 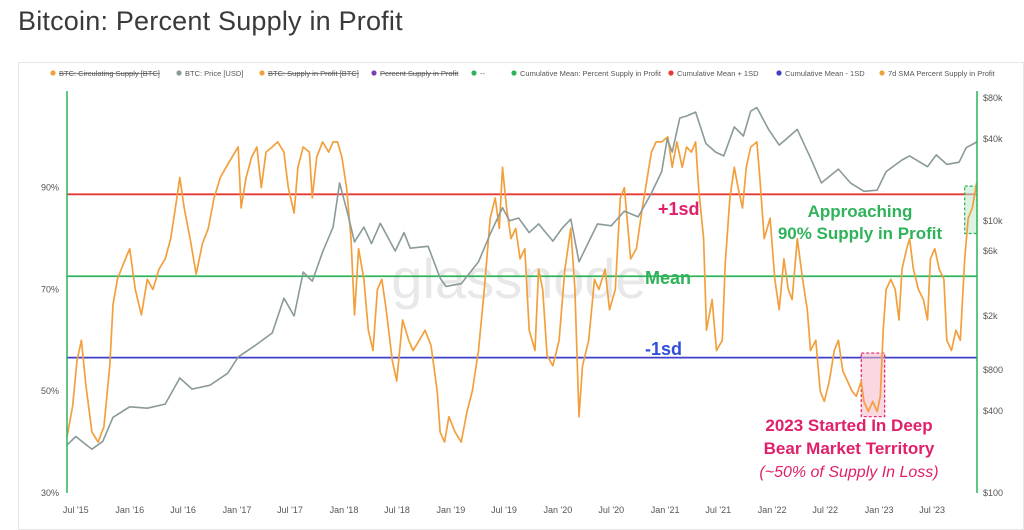 I want to click on x-tick-label: Jul '20, so click(x=611, y=510).